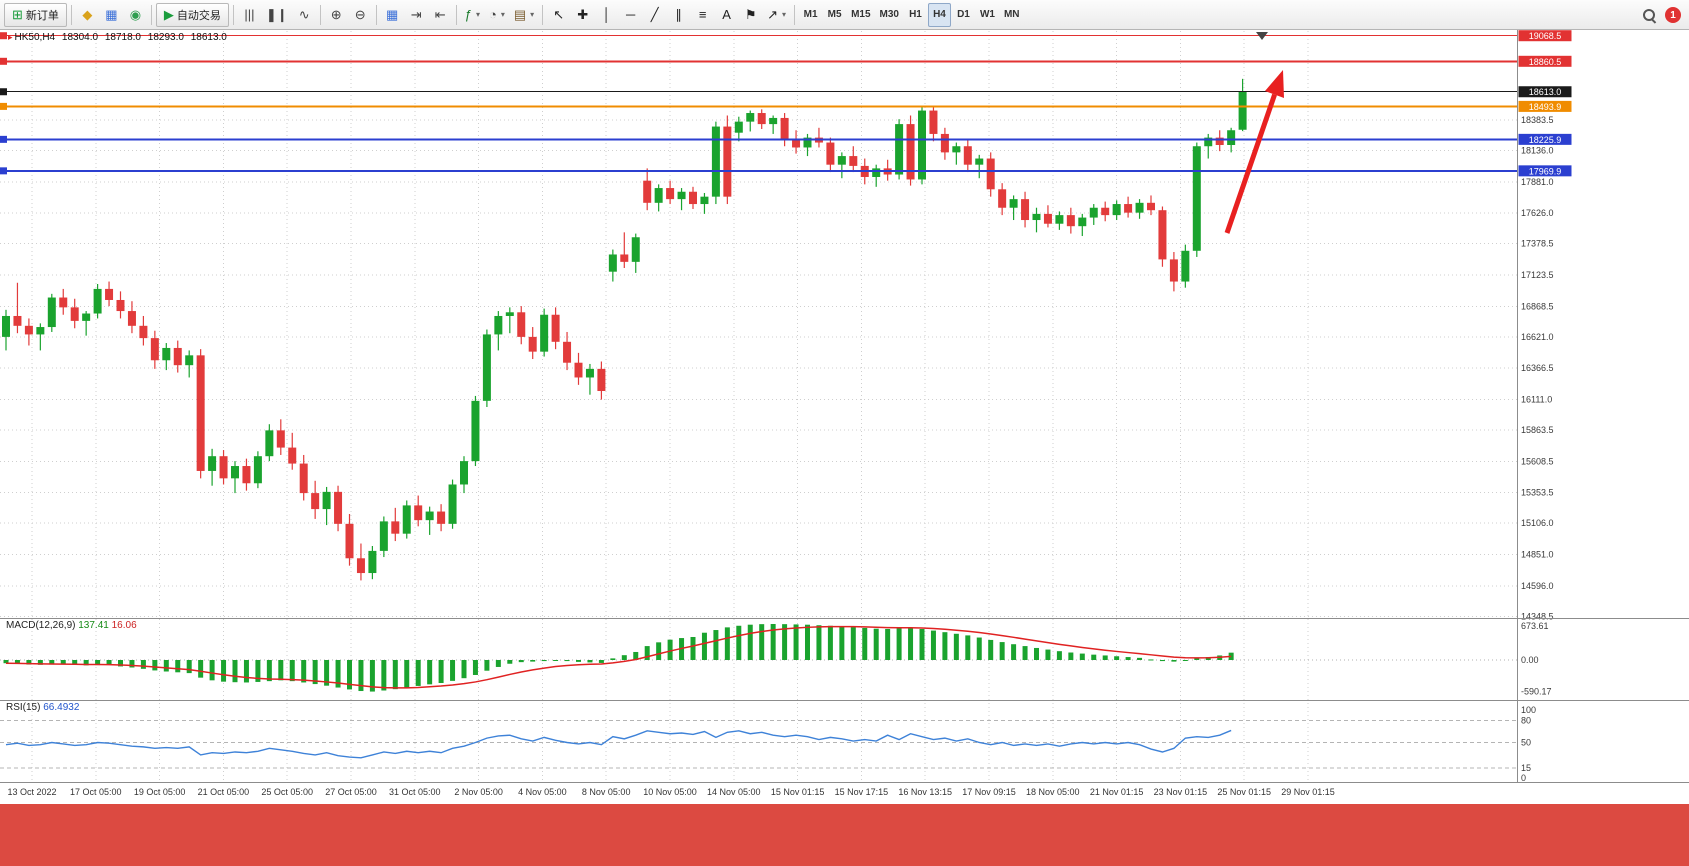  What do you see at coordinates (861, 792) in the screenshot?
I see `time-axis-label: 15 Nov 17:15` at bounding box center [861, 792].